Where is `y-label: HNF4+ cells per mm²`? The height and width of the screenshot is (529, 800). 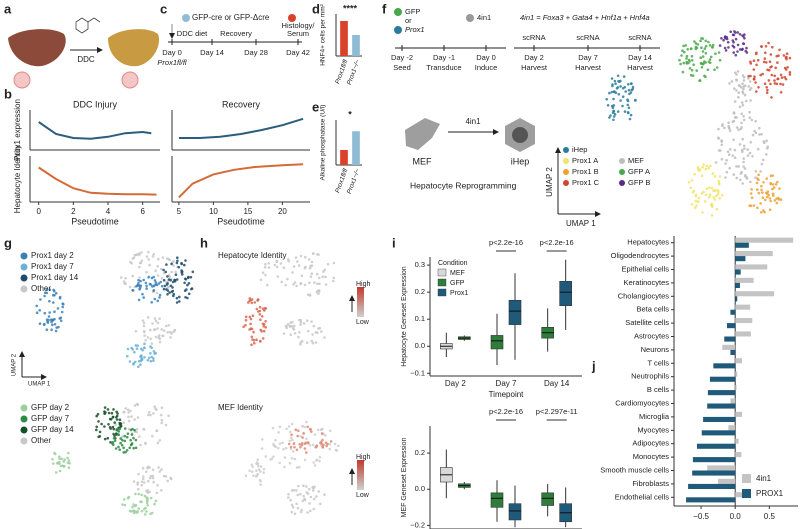 y-label: HNF4+ cells per mm² is located at coordinates (323, 34).